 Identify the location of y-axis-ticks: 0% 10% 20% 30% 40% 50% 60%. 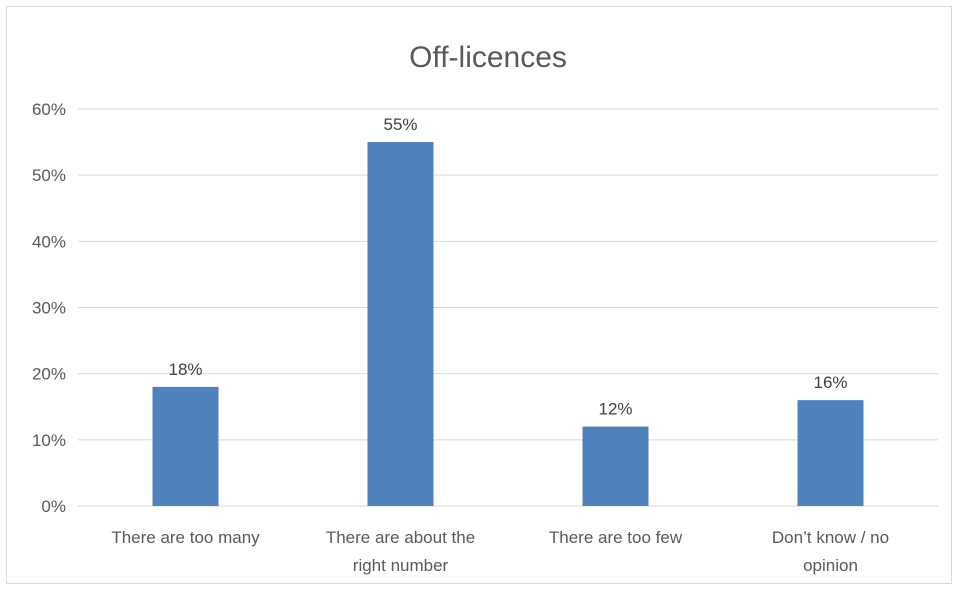
(49, 308).